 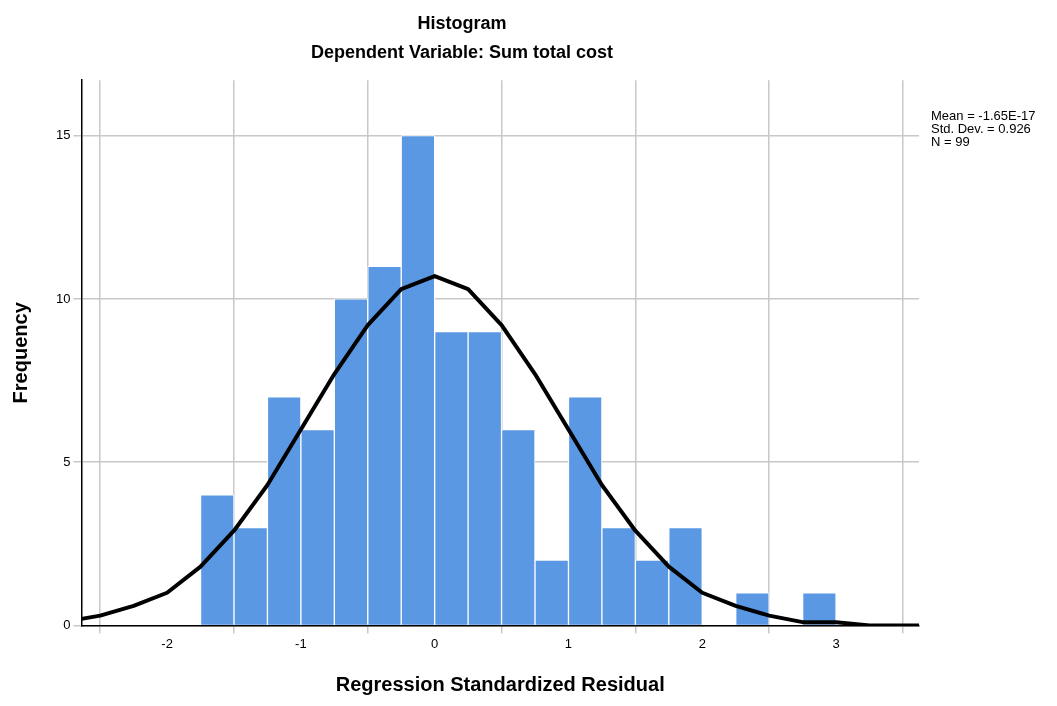 What do you see at coordinates (167, 643) in the screenshot?
I see `x-tick-label: -2` at bounding box center [167, 643].